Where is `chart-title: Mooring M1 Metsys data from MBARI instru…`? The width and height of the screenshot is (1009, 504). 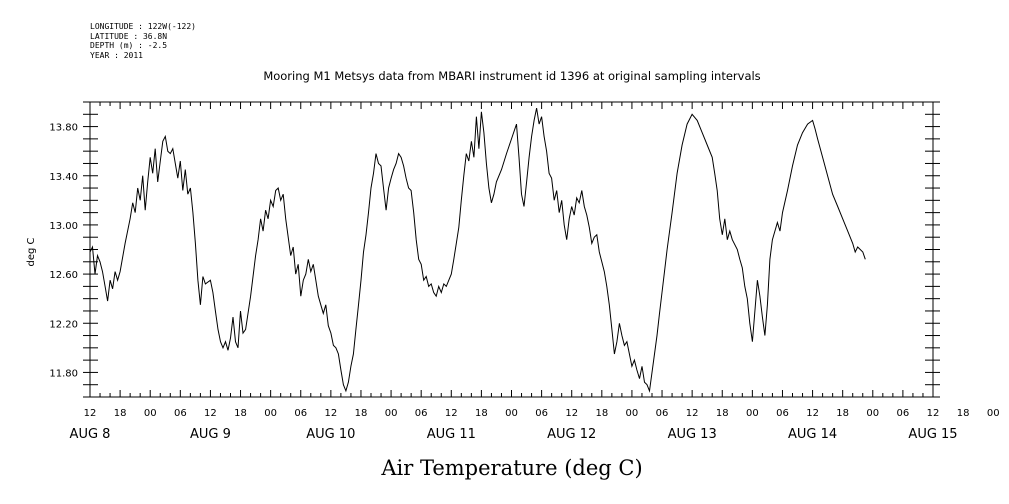 chart-title: Mooring M1 Metsys data from MBARI instru… is located at coordinates (511, 76).